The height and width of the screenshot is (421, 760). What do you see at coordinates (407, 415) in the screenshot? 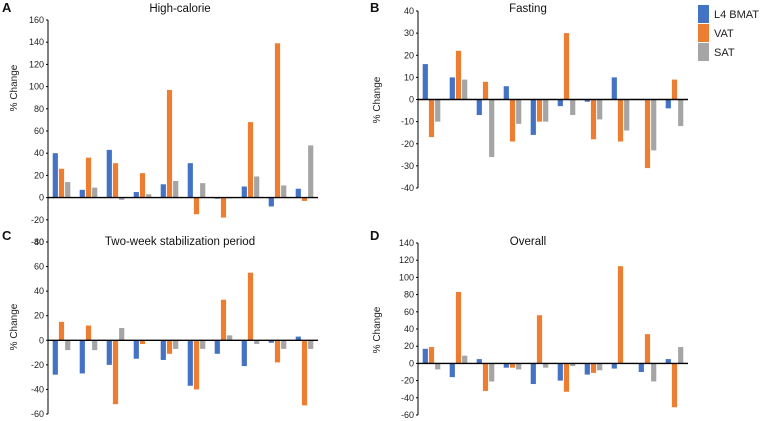
I see `y-tick-label: -60` at bounding box center [407, 415].